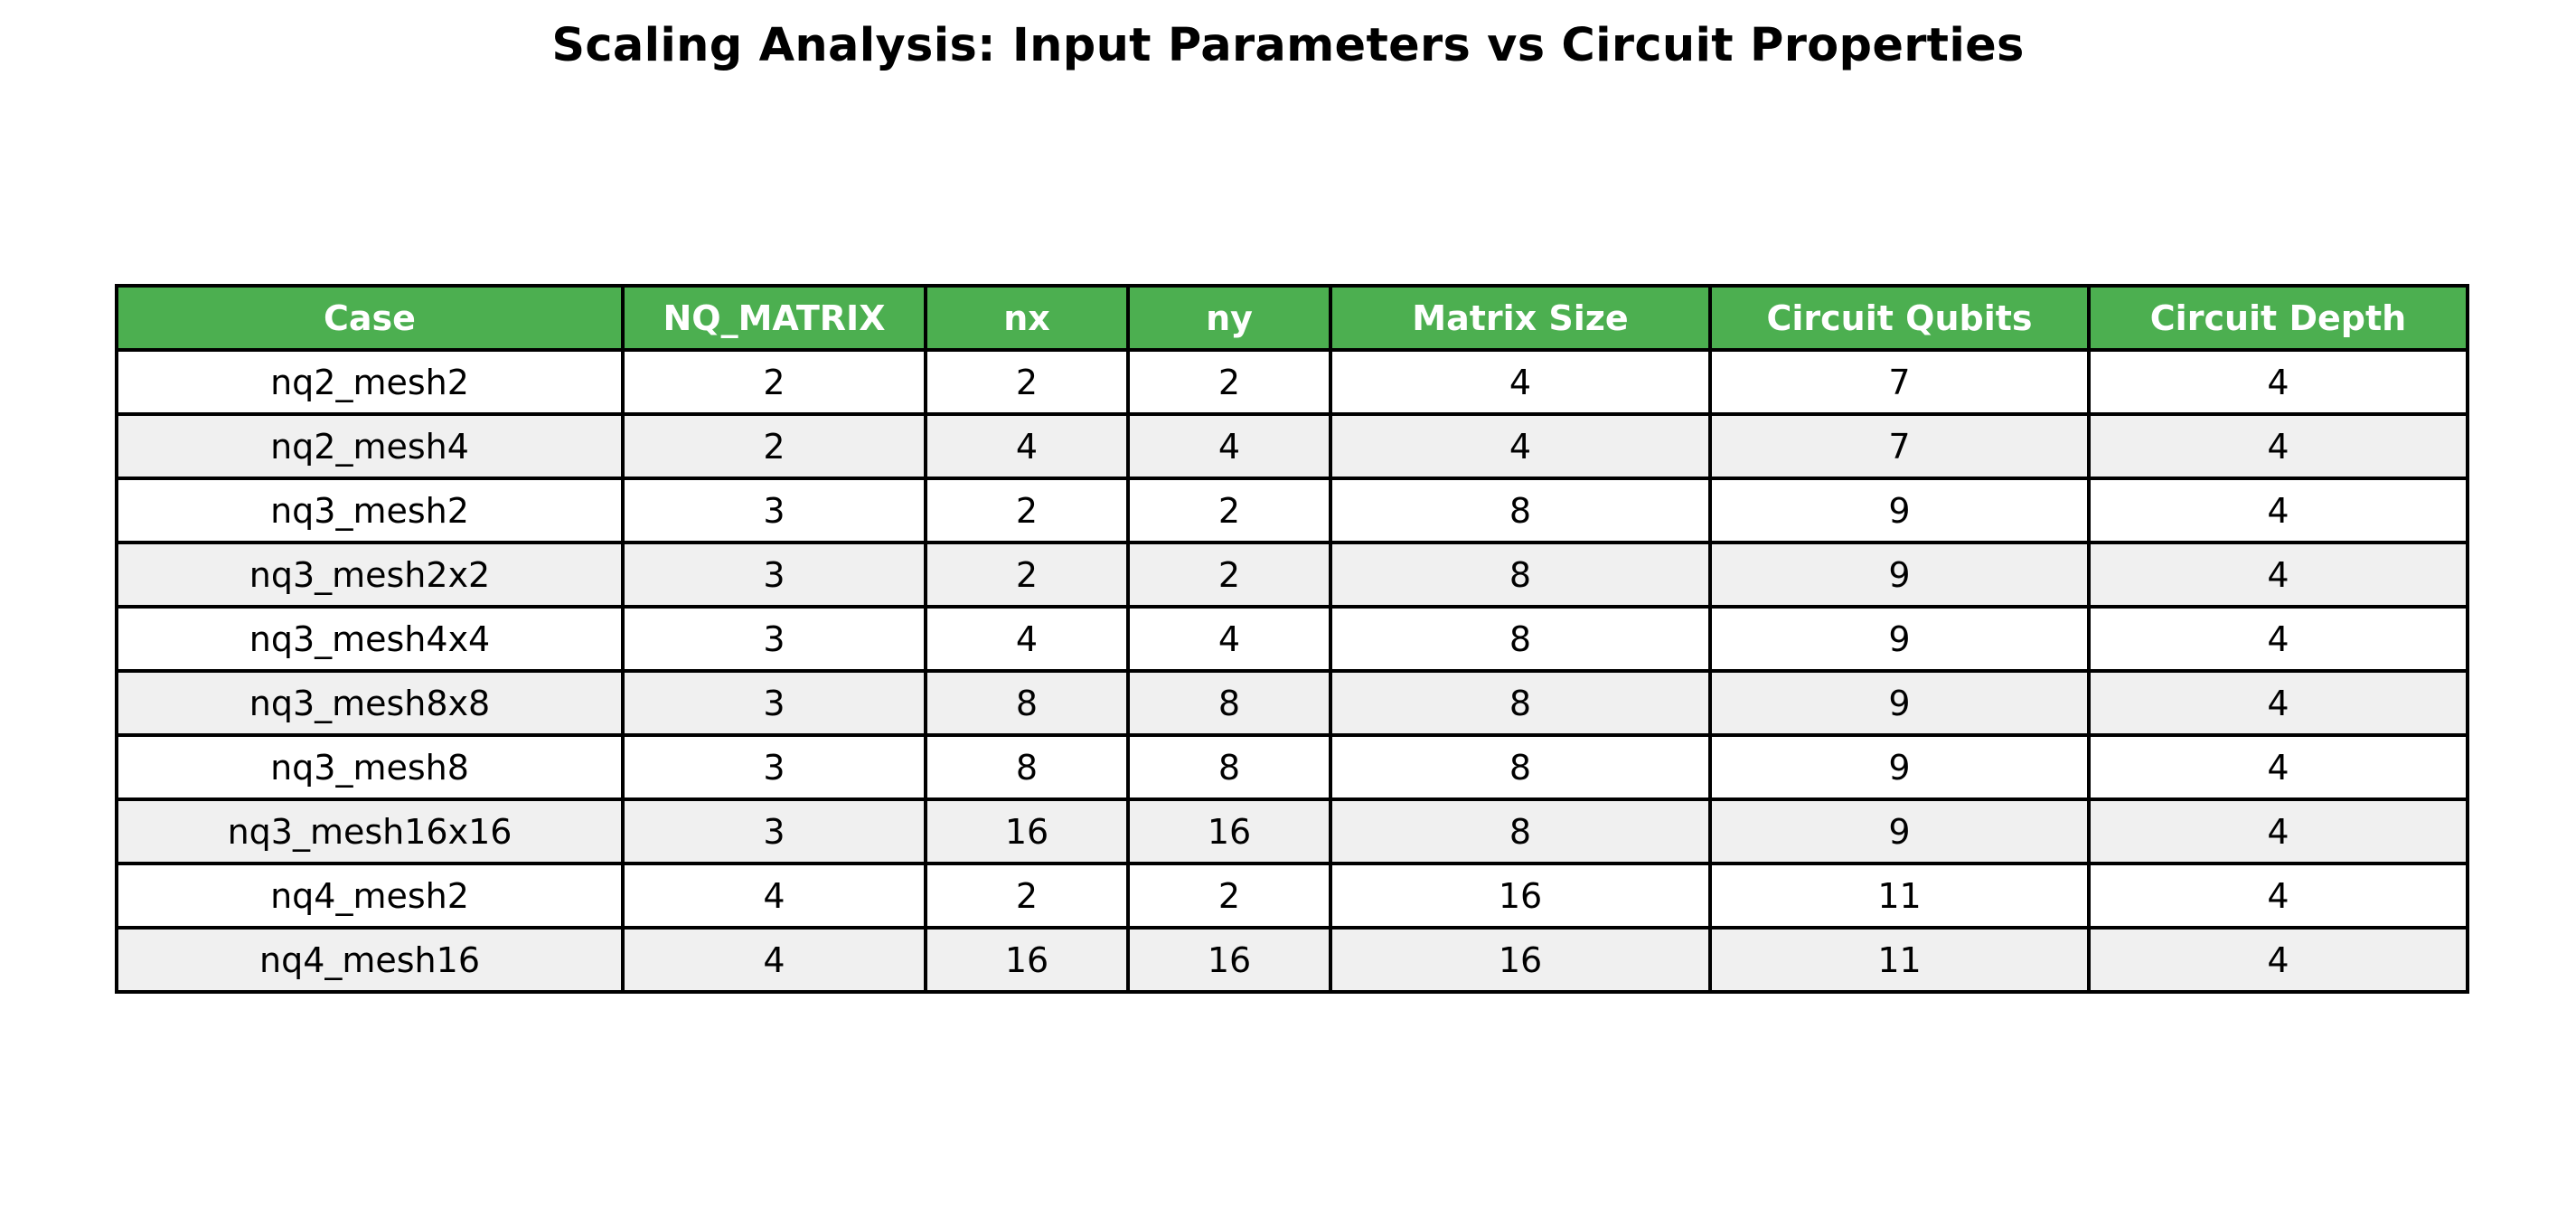  Describe the element at coordinates (370, 896) in the screenshot. I see `case-cell: nq4_mesh2` at that location.